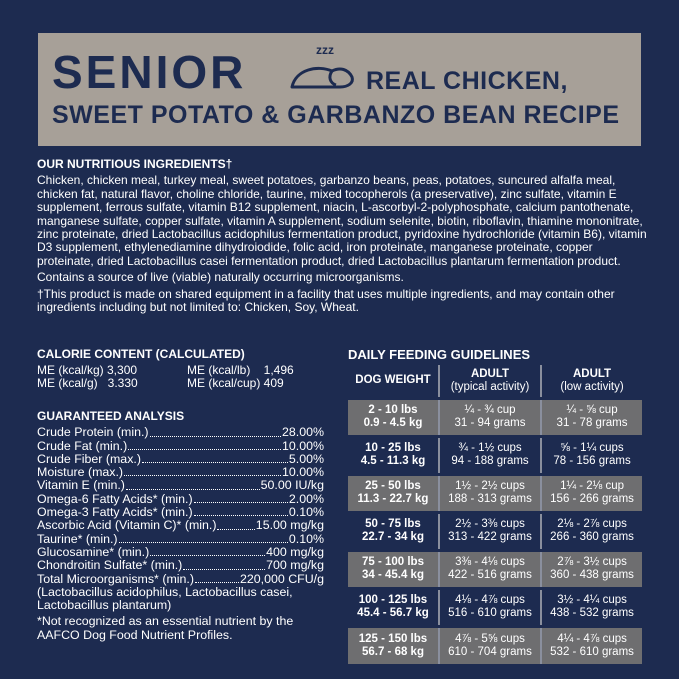  I want to click on calorie-item: ME (kcal/cup) 409, so click(235, 383).